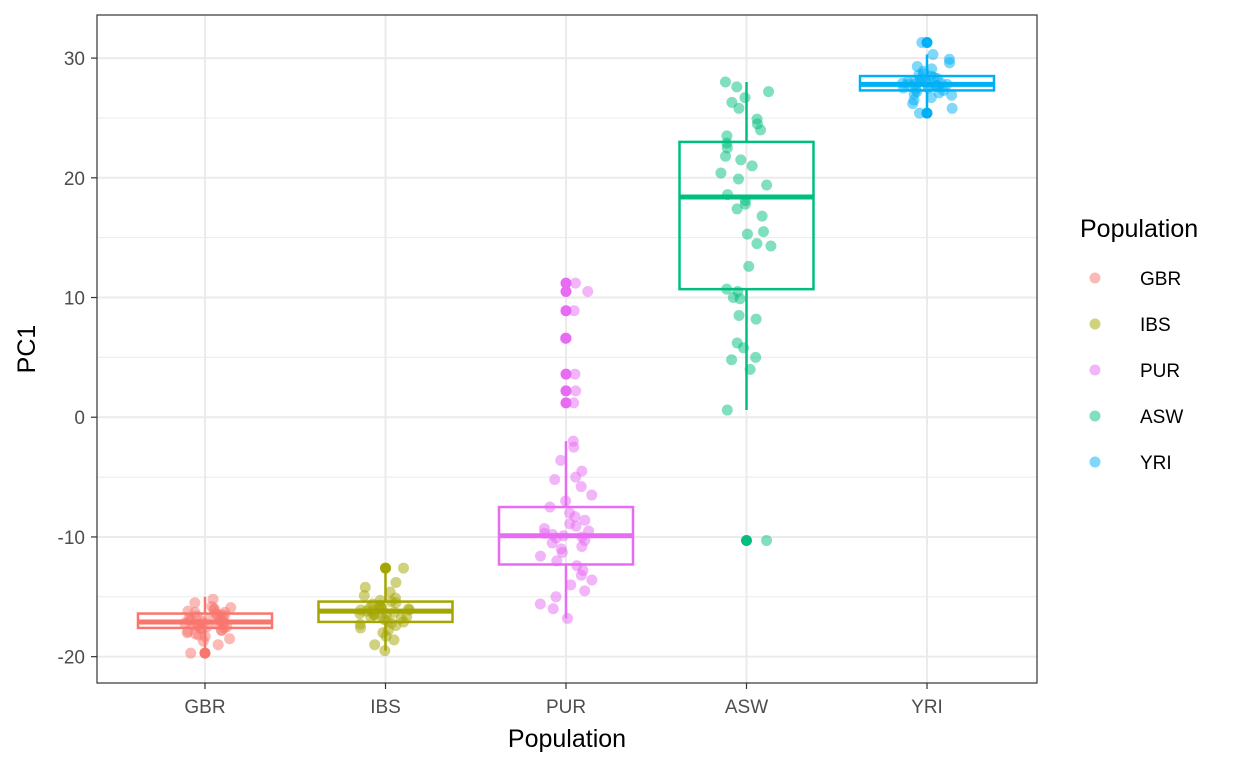 The width and height of the screenshot is (1248, 768). I want to click on y-tick-label: 20, so click(74, 179).